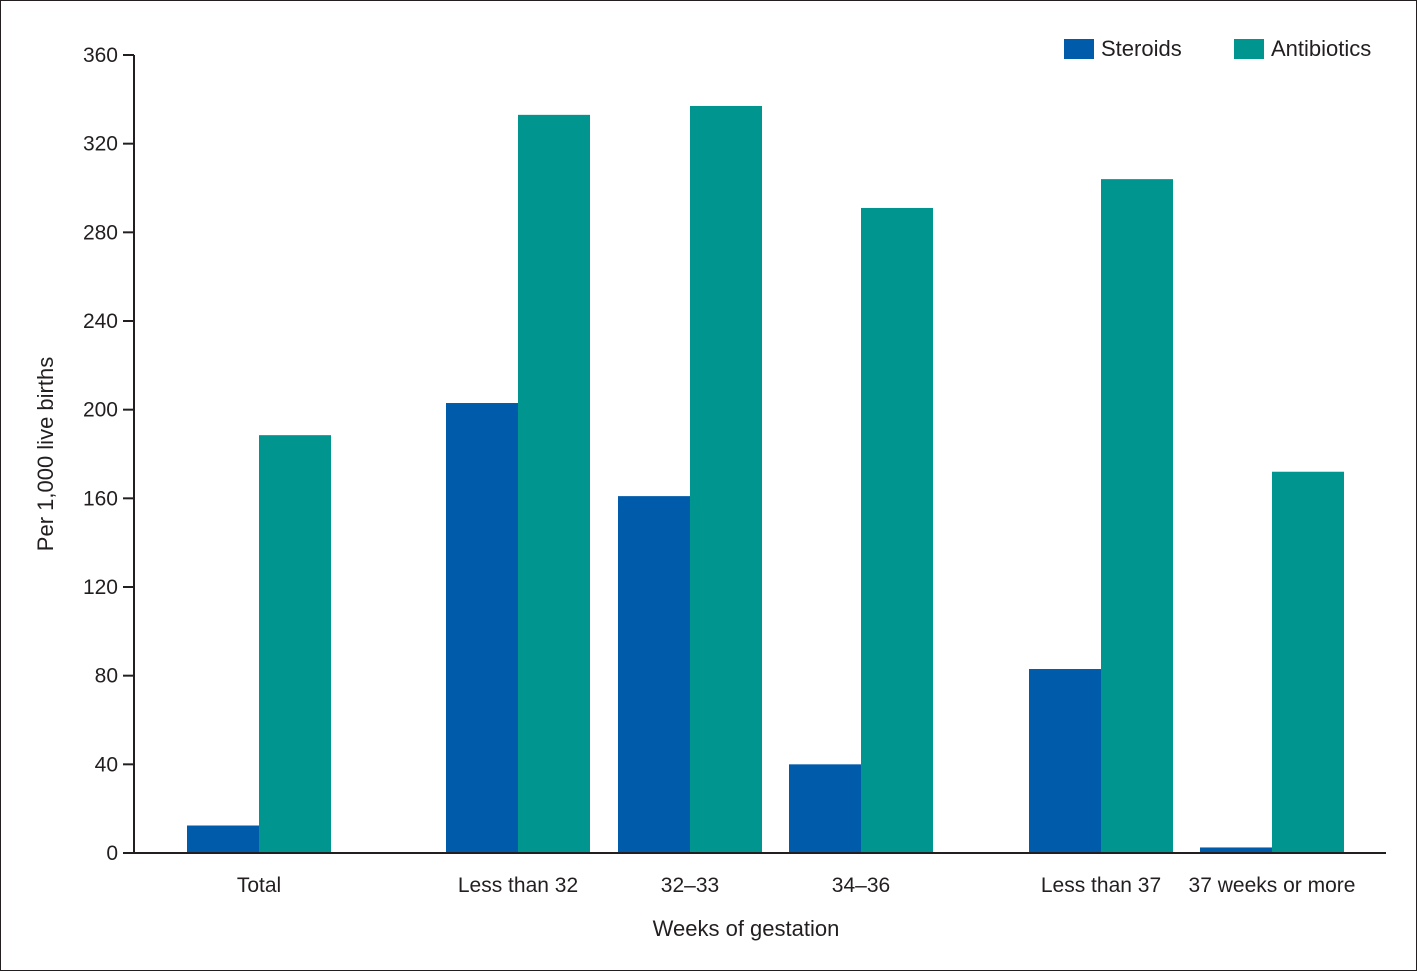  I want to click on x-axis-title: Weeks of gestation, so click(746, 928).